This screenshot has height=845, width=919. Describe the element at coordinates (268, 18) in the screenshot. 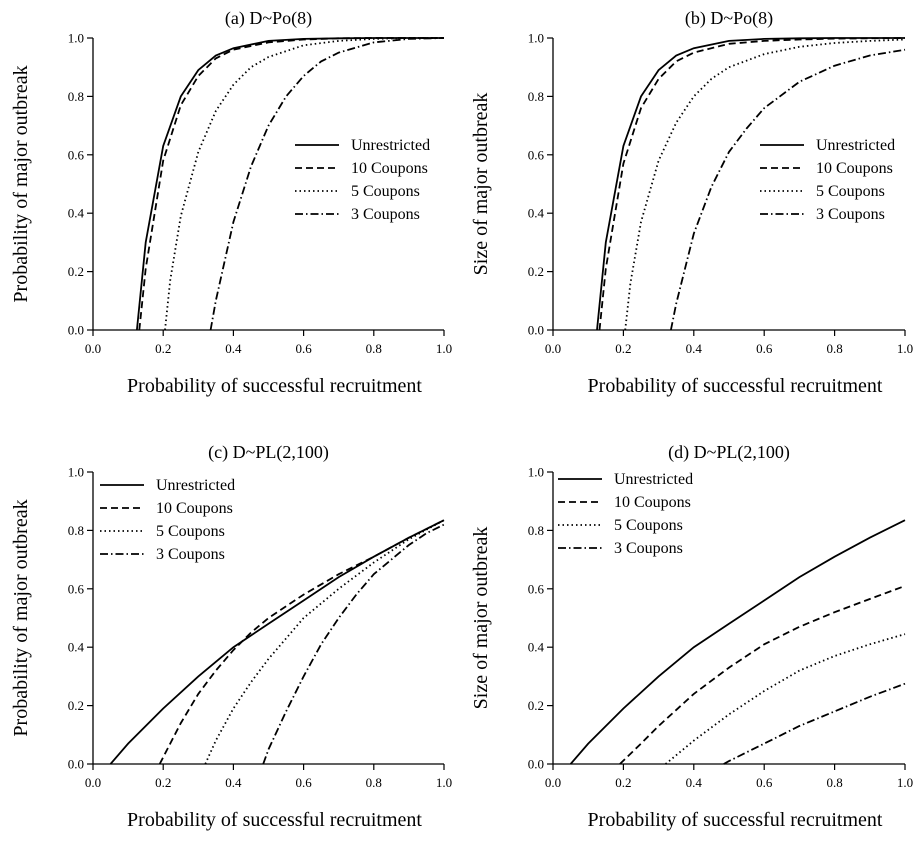

I see `chart-title: (a) D~Po(8)` at that location.